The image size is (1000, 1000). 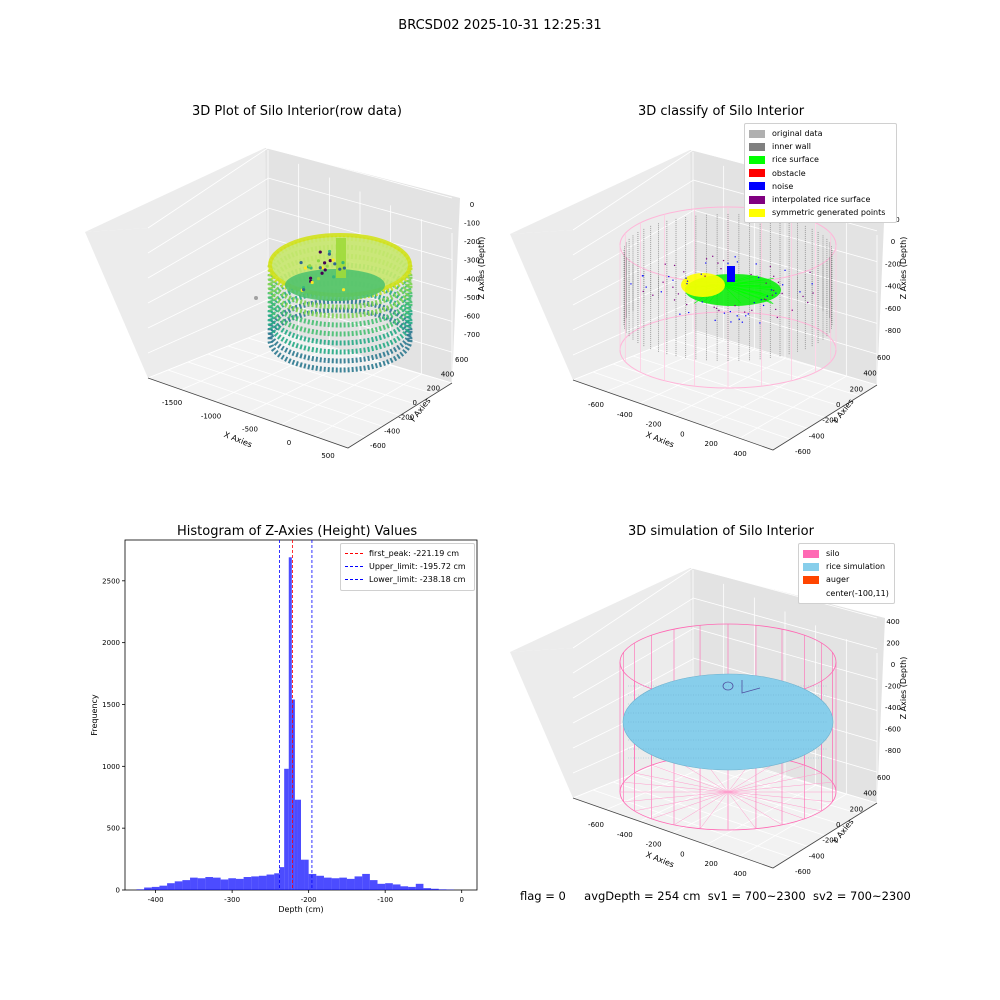 What do you see at coordinates (340, 340) in the screenshot?
I see `wall-point-ring` at bounding box center [340, 340].